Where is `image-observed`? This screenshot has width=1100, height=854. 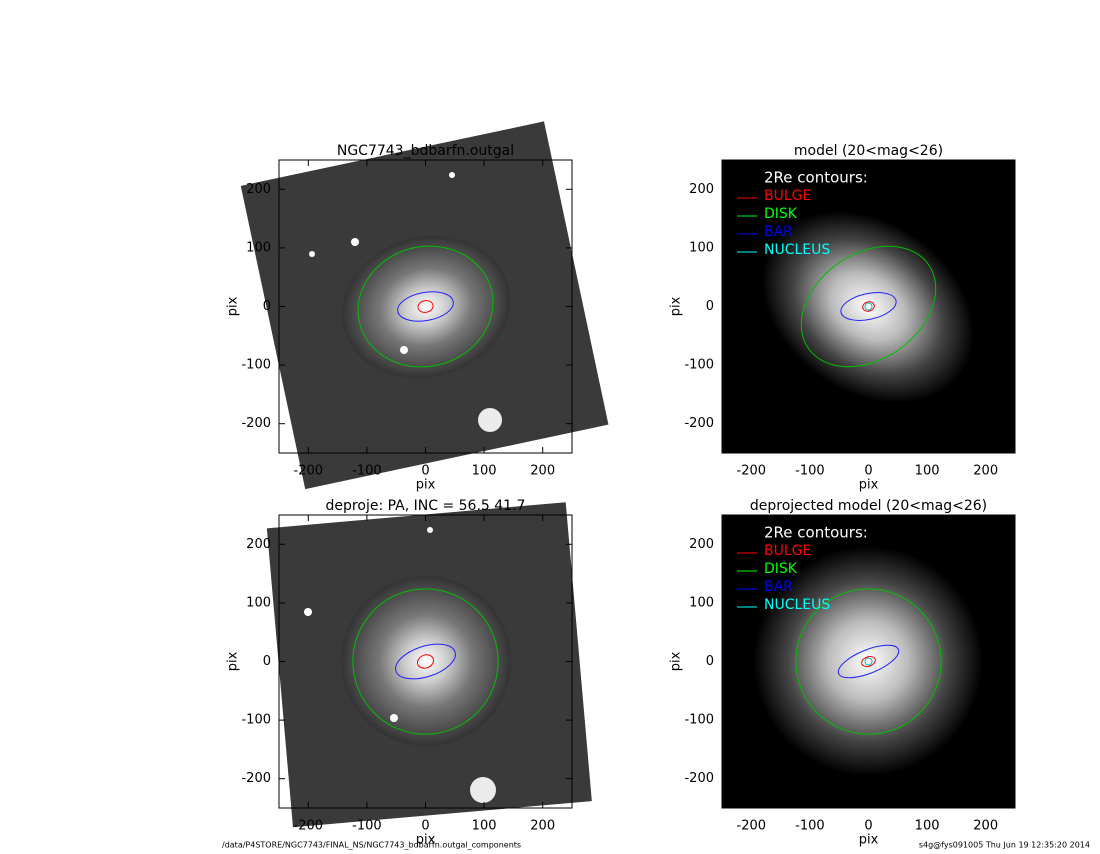 image-observed is located at coordinates (424, 305).